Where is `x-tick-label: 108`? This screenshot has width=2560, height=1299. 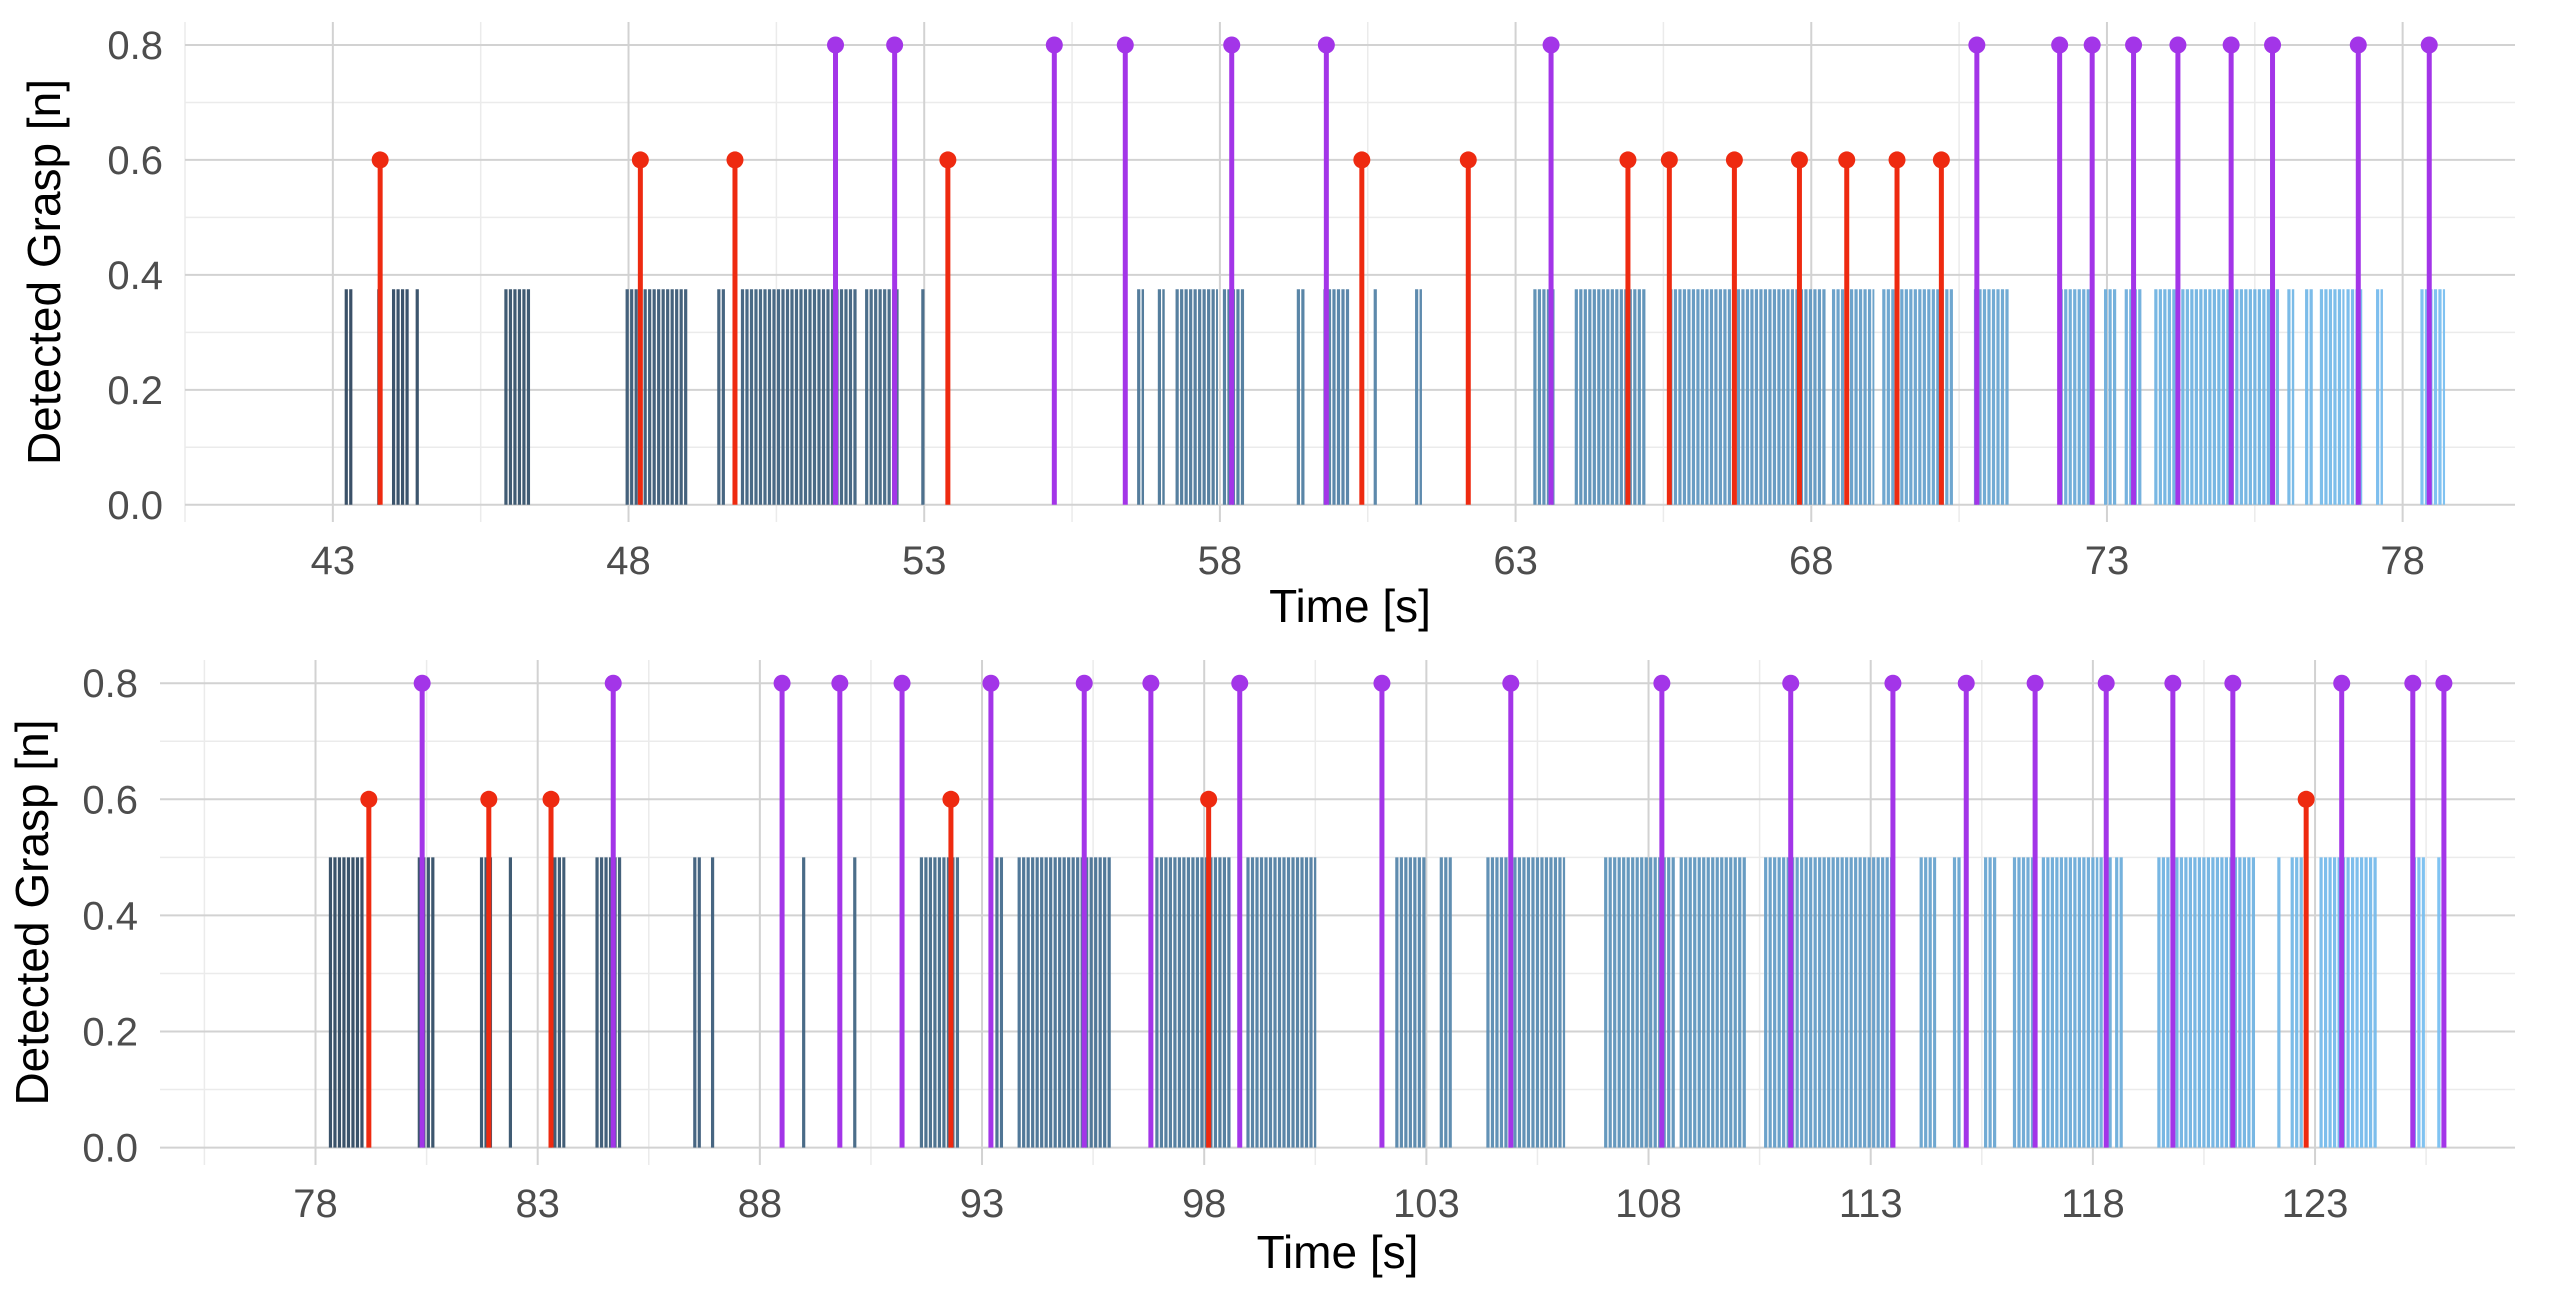
x-tick-label: 108 is located at coordinates (1648, 1204).